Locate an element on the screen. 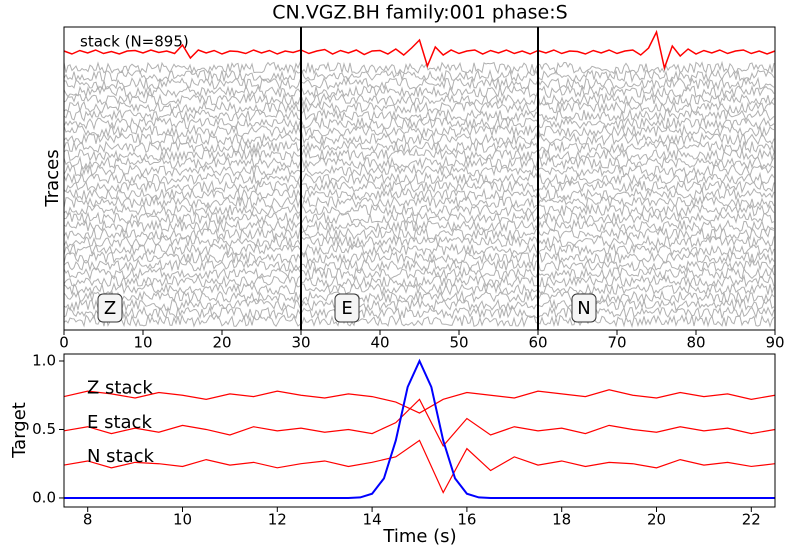 The width and height of the screenshot is (800, 554). y-tick-label: 0.5 is located at coordinates (44, 429).